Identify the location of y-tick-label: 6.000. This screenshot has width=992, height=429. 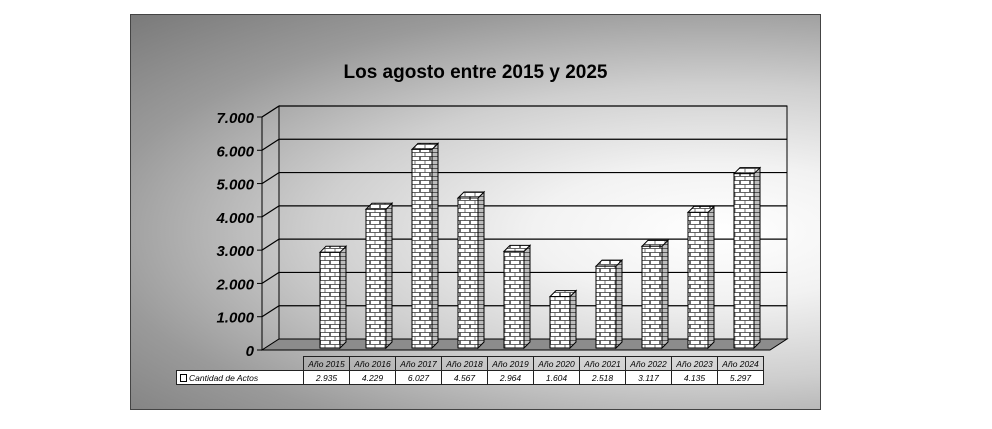
(235, 151).